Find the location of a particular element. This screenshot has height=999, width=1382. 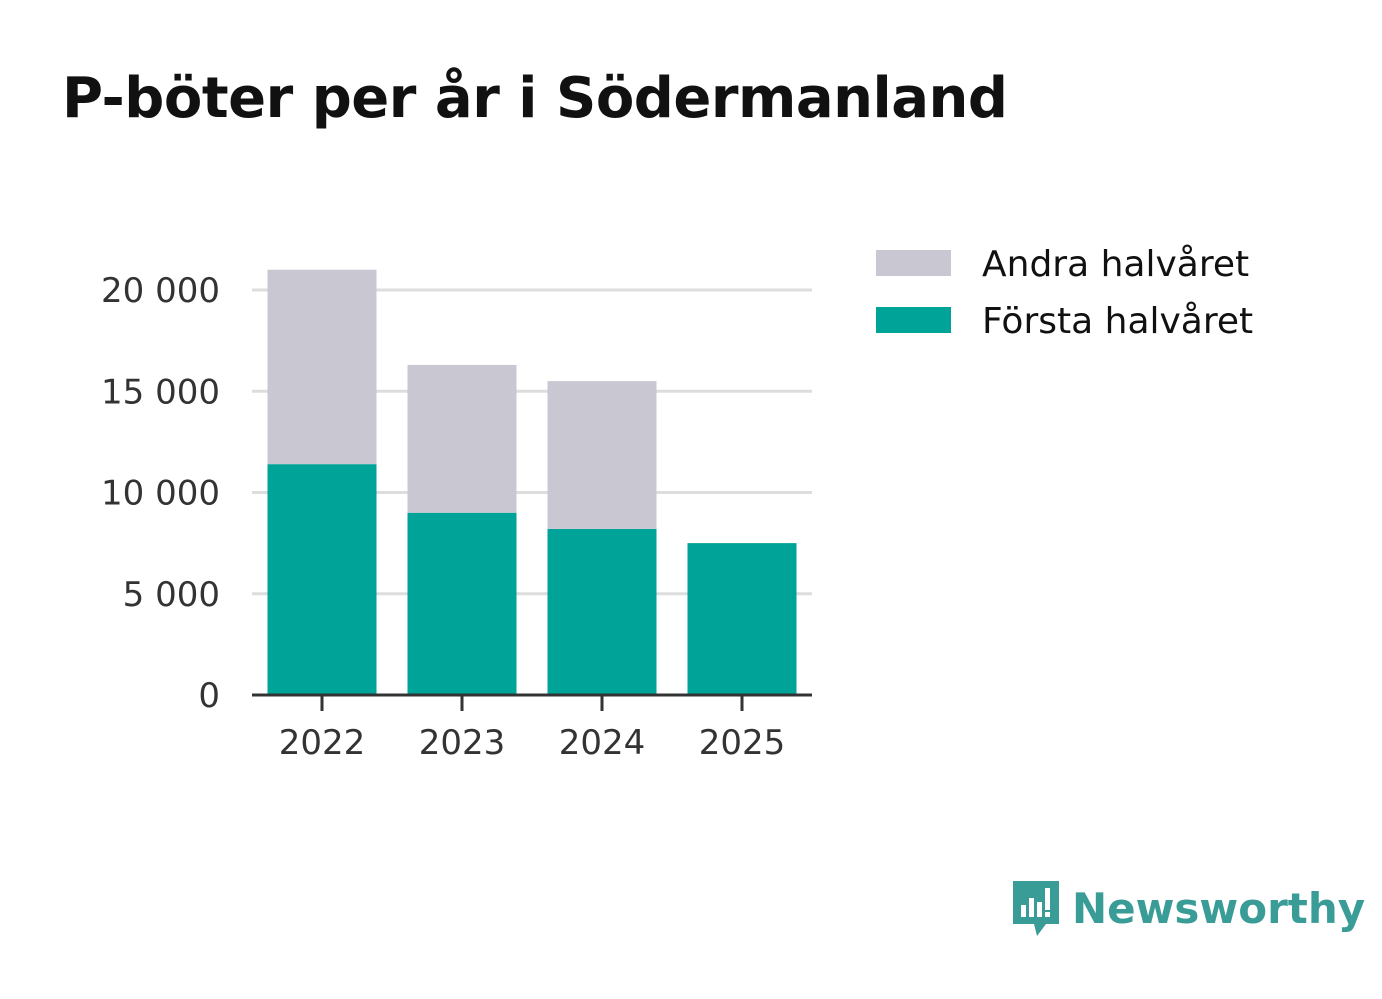

y-tick-label: 0 is located at coordinates (209, 696).